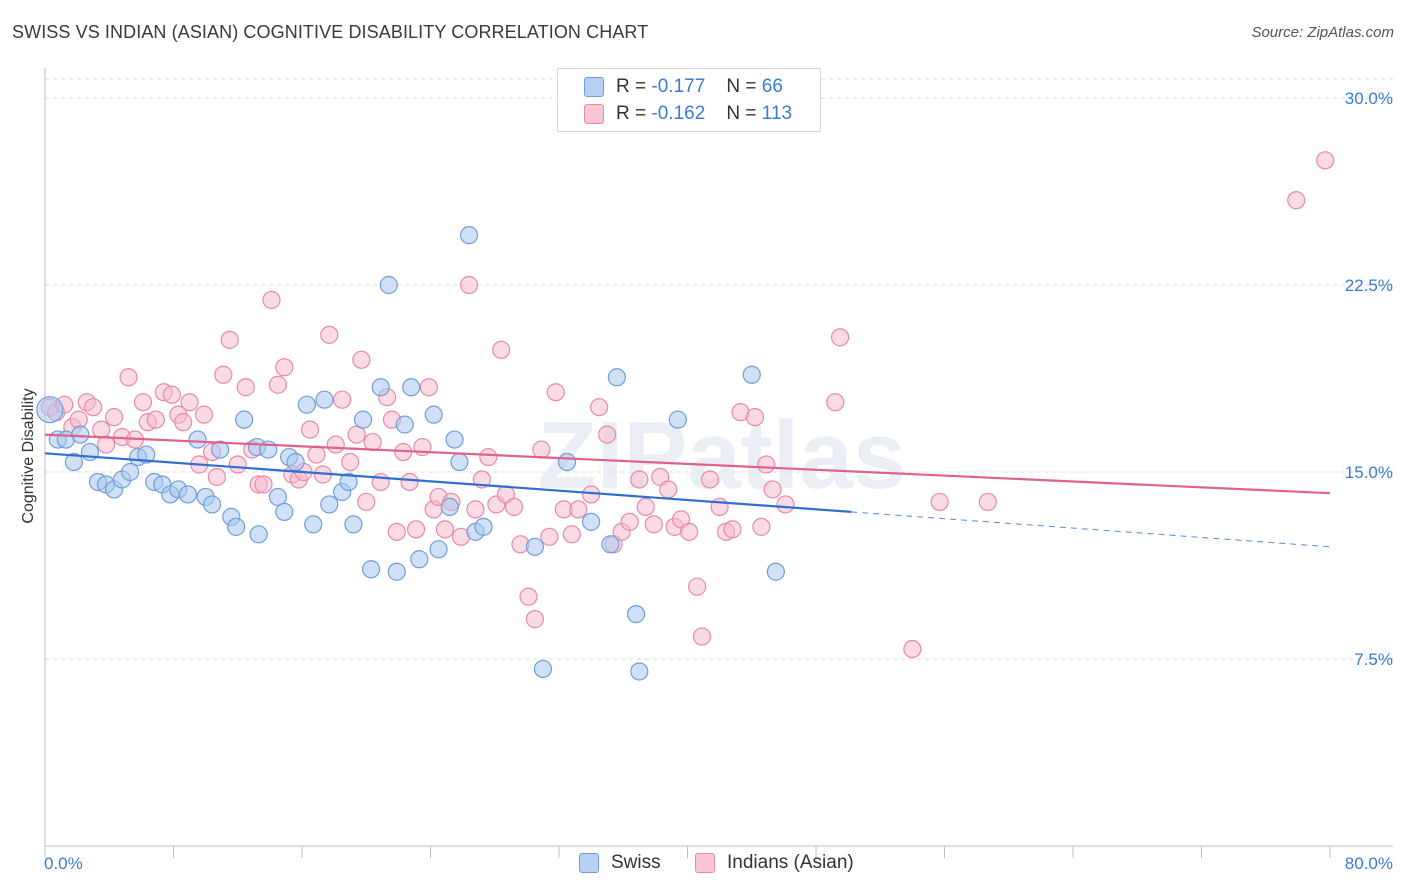  I want to click on x-tick-label-max: 80.0%, so click(1369, 863).